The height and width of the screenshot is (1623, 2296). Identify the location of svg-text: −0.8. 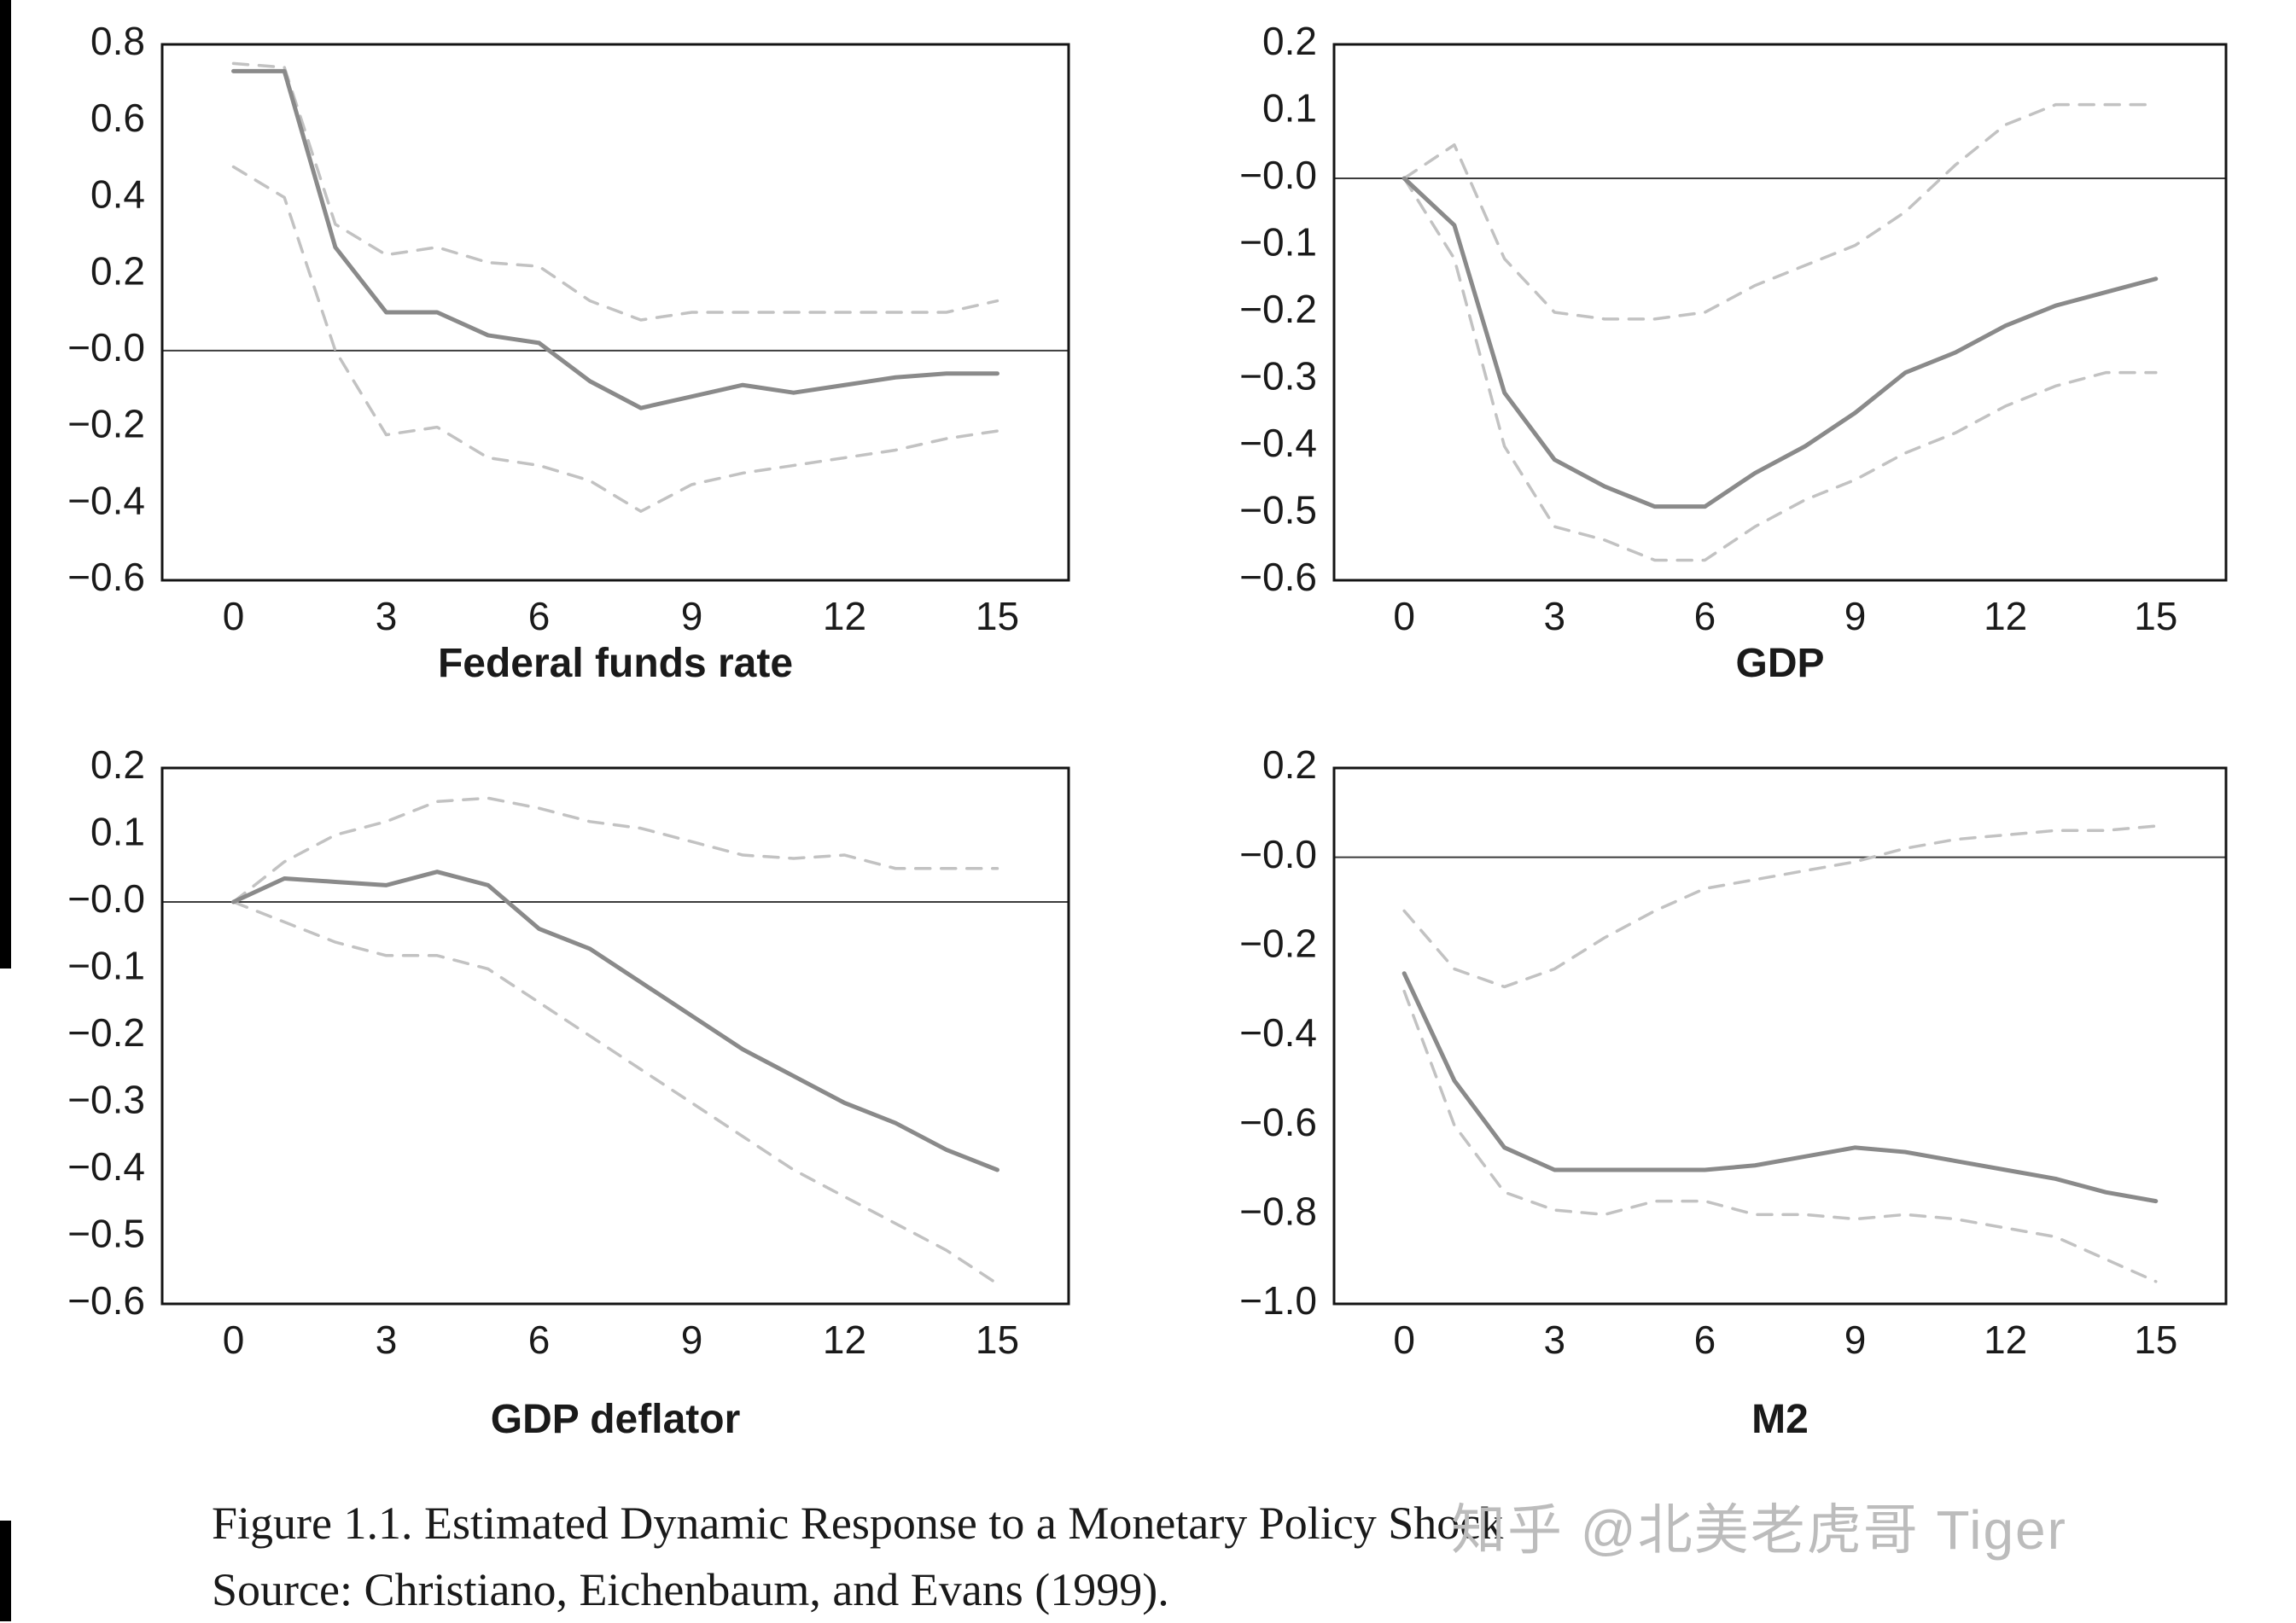
(1278, 1211).